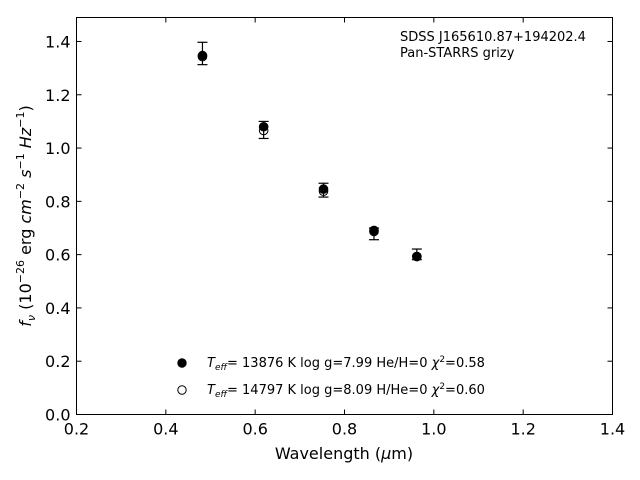 The height and width of the screenshot is (480, 640). Describe the element at coordinates (57, 201) in the screenshot. I see `y-tick-label: 0.8` at that location.